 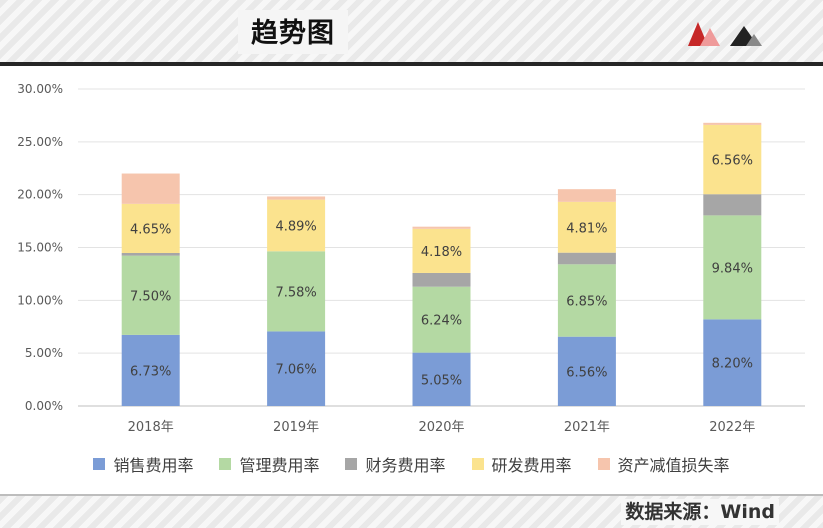 I want to click on y-tick-label: 15.00%, so click(x=40, y=248).